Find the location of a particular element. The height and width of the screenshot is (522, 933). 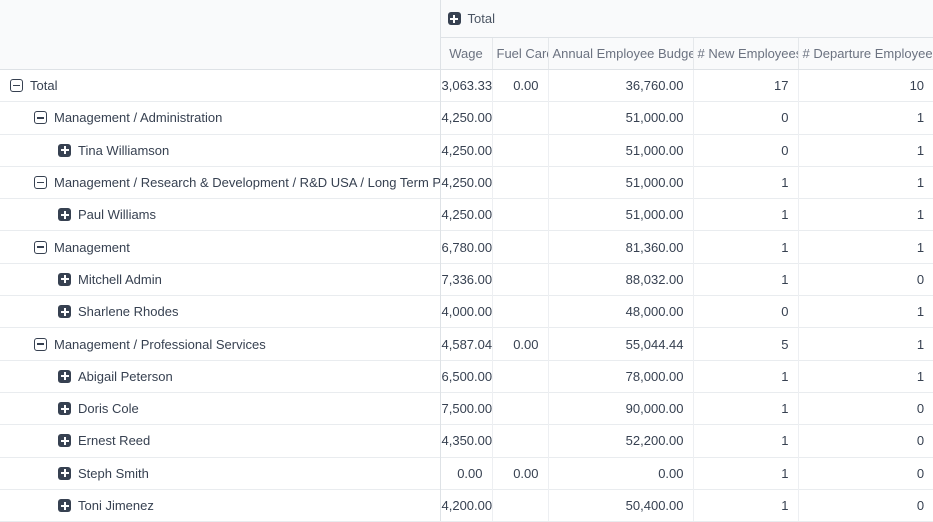

measure-header-new-employees: # New Employees is located at coordinates (745, 53).